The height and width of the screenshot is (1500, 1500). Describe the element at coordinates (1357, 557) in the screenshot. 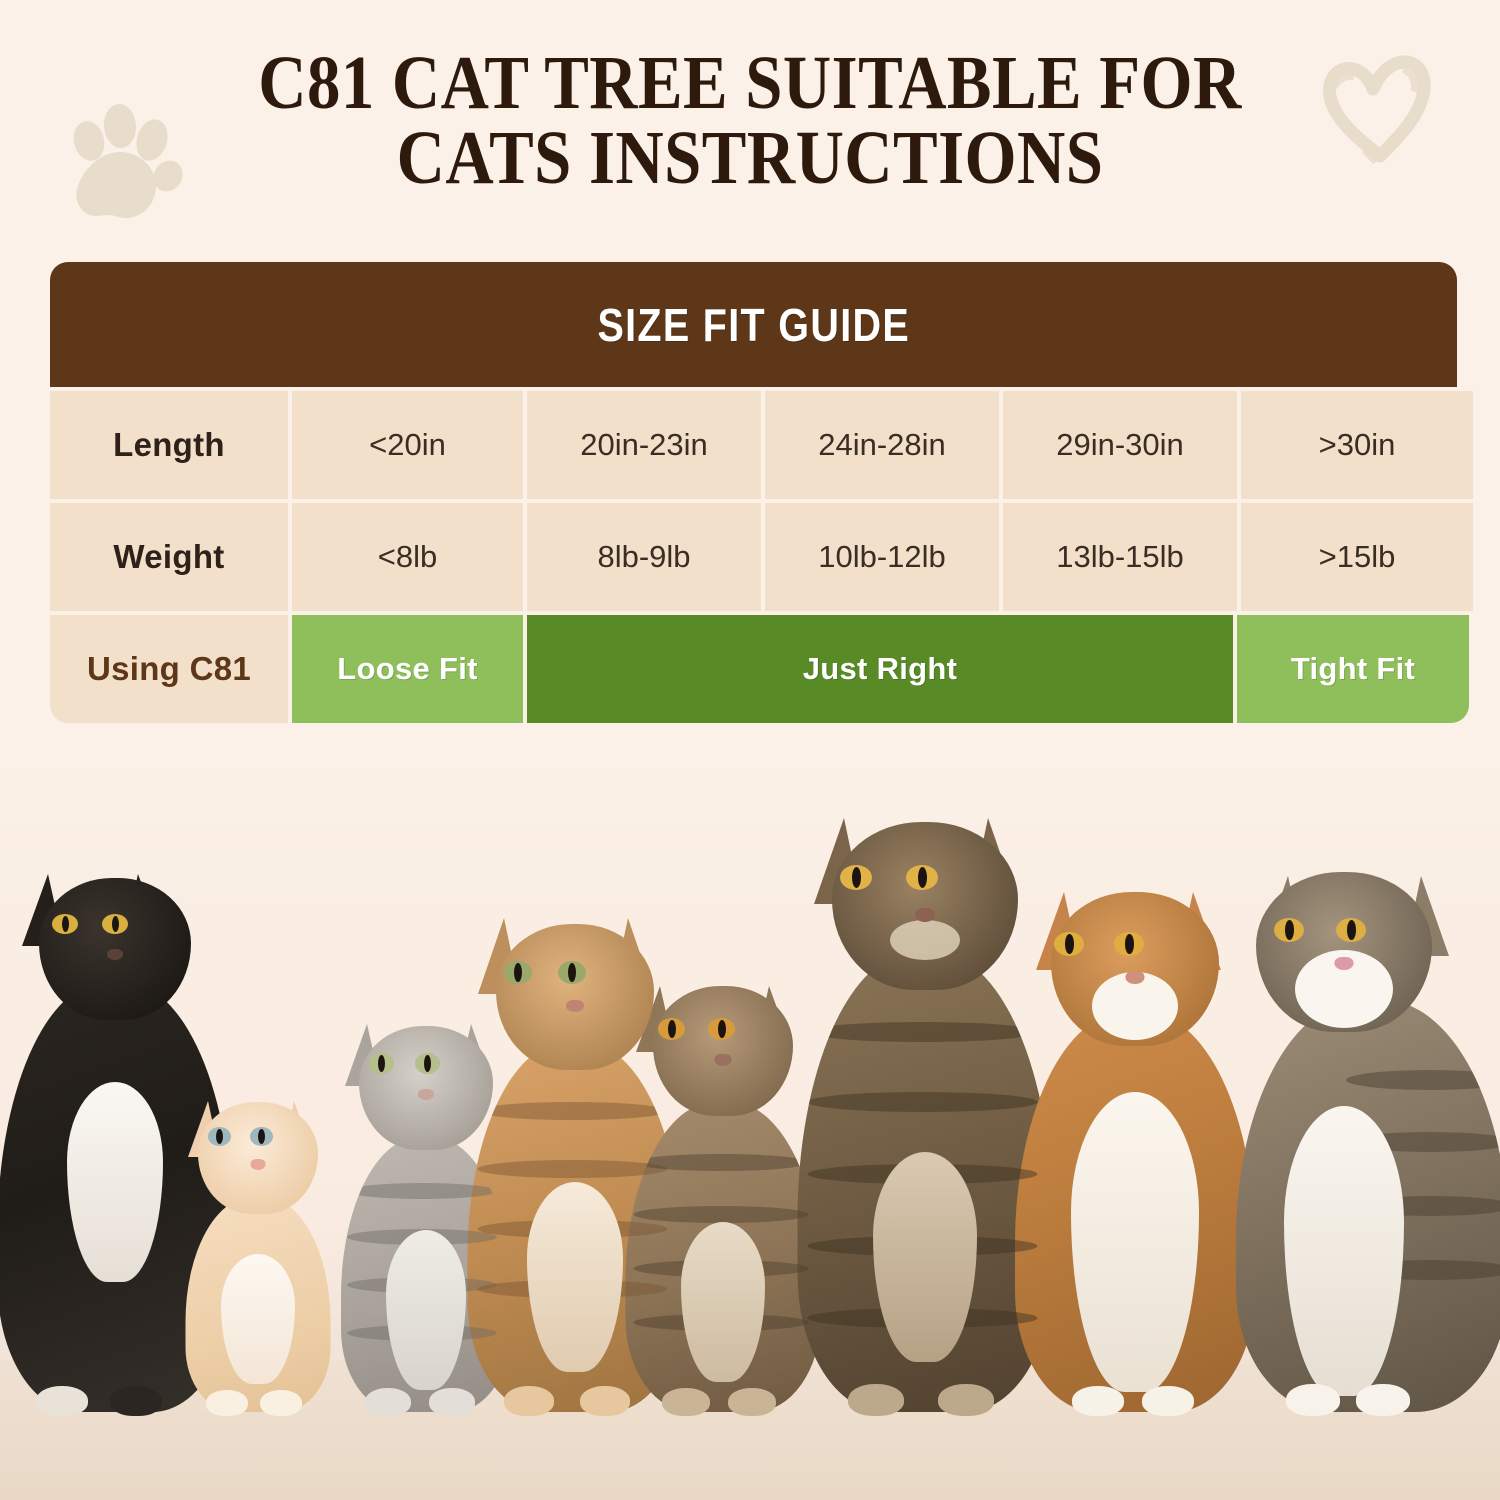

I see `cell-weight-5: >15lb` at that location.